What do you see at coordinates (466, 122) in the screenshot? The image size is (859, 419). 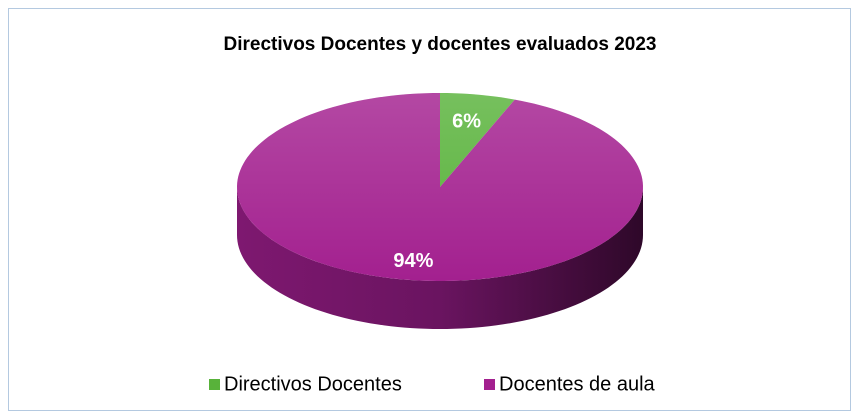 I see `data-label: 6%` at bounding box center [466, 122].